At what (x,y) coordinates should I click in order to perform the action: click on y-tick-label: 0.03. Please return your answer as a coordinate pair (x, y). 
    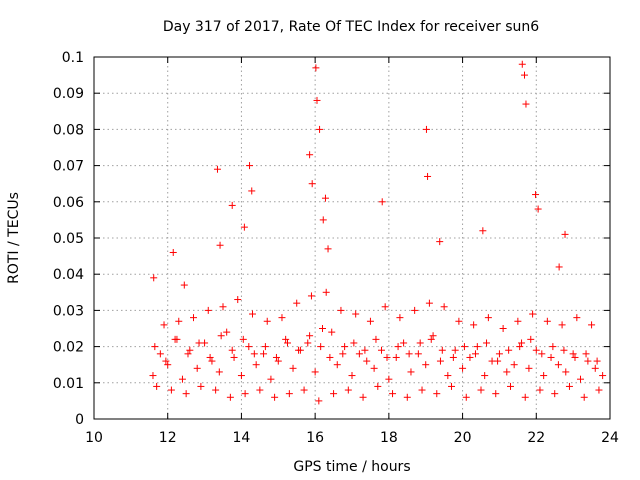
    Looking at the image, I should click on (68, 311).